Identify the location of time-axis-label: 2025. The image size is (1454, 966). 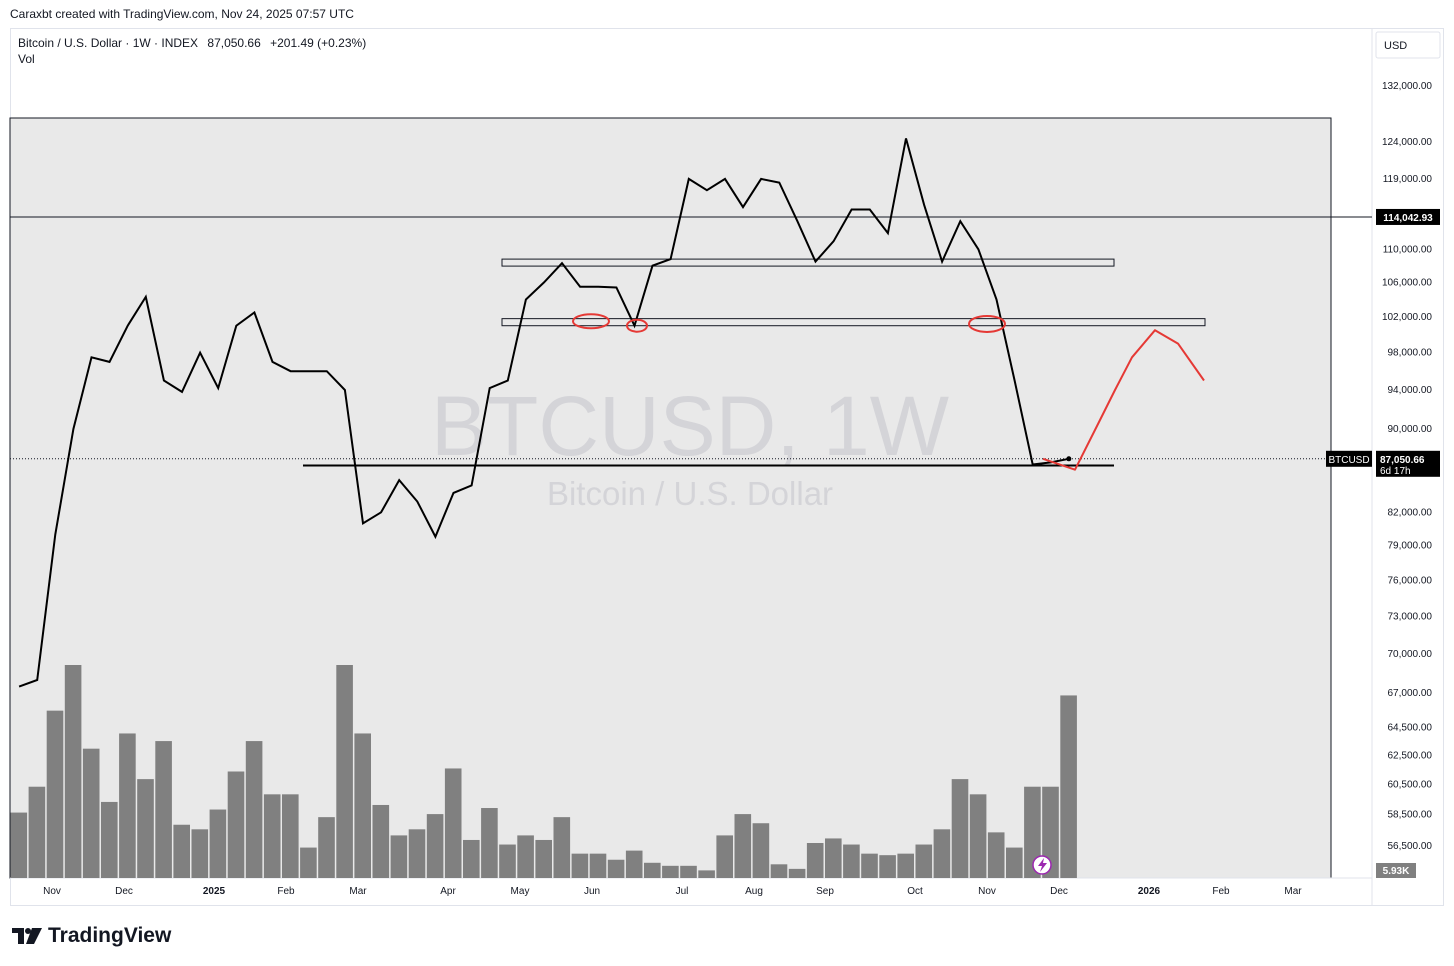
(214, 891).